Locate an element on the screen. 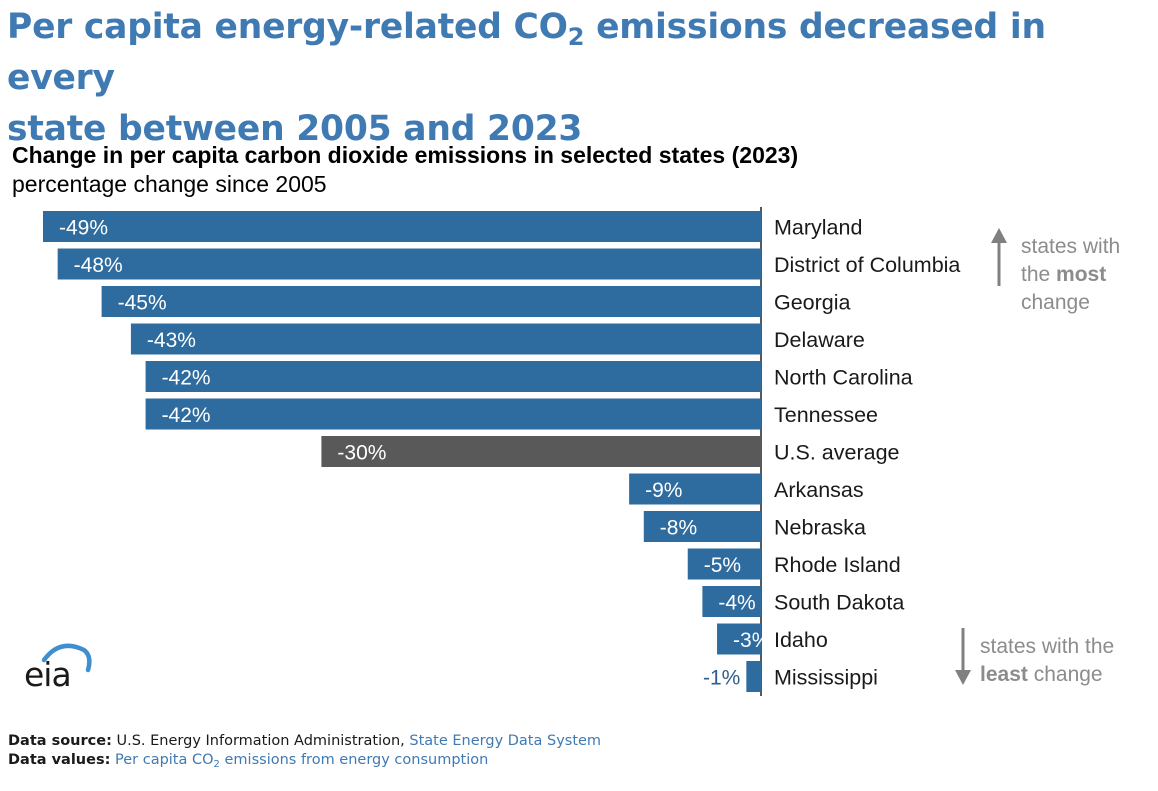 This screenshot has width=1158, height=791. category-label-0: Maryland is located at coordinates (818, 228).